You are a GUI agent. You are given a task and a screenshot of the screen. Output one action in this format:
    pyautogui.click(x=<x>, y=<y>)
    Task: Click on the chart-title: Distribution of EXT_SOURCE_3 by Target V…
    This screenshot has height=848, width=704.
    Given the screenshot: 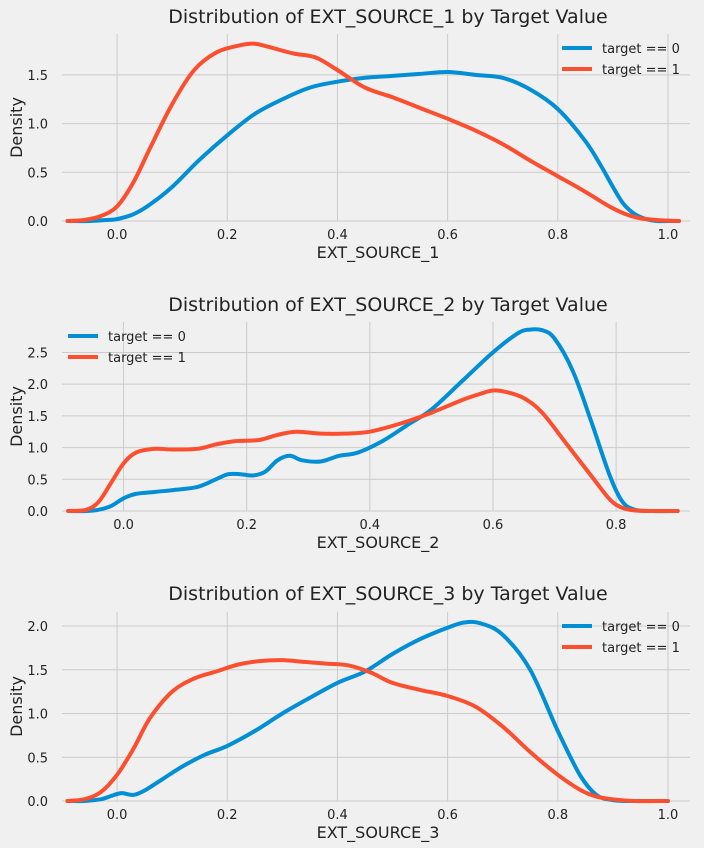 What is the action you would take?
    pyautogui.click(x=387, y=594)
    